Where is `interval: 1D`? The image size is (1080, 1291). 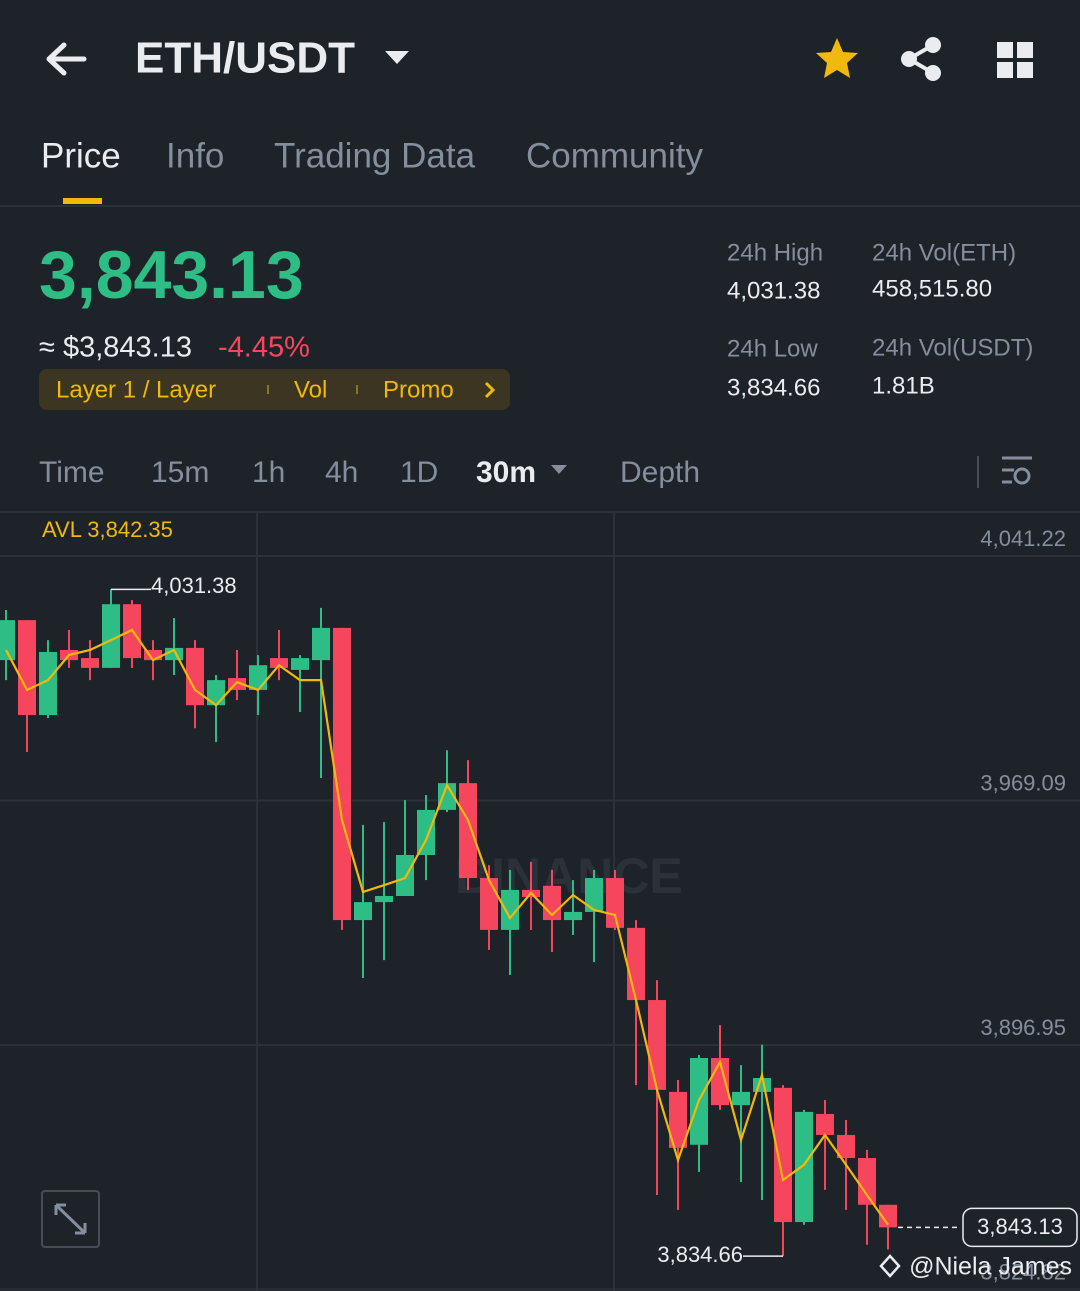
interval: 1D is located at coordinates (419, 472).